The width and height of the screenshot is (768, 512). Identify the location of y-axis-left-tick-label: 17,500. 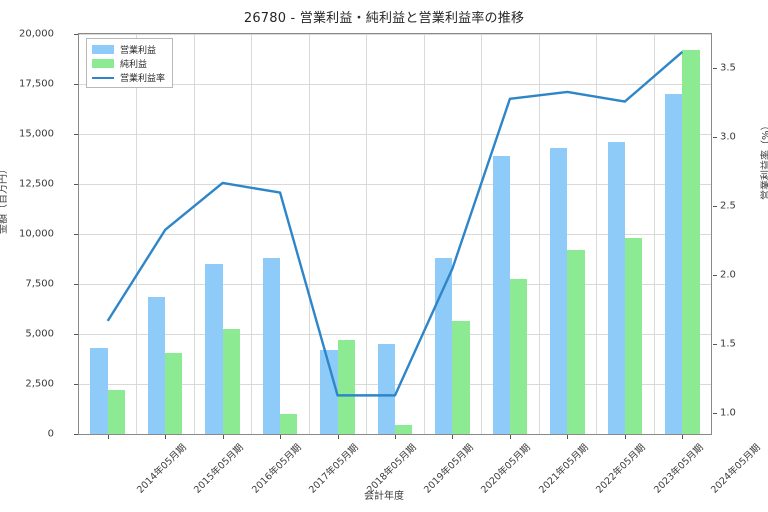
(36, 84).